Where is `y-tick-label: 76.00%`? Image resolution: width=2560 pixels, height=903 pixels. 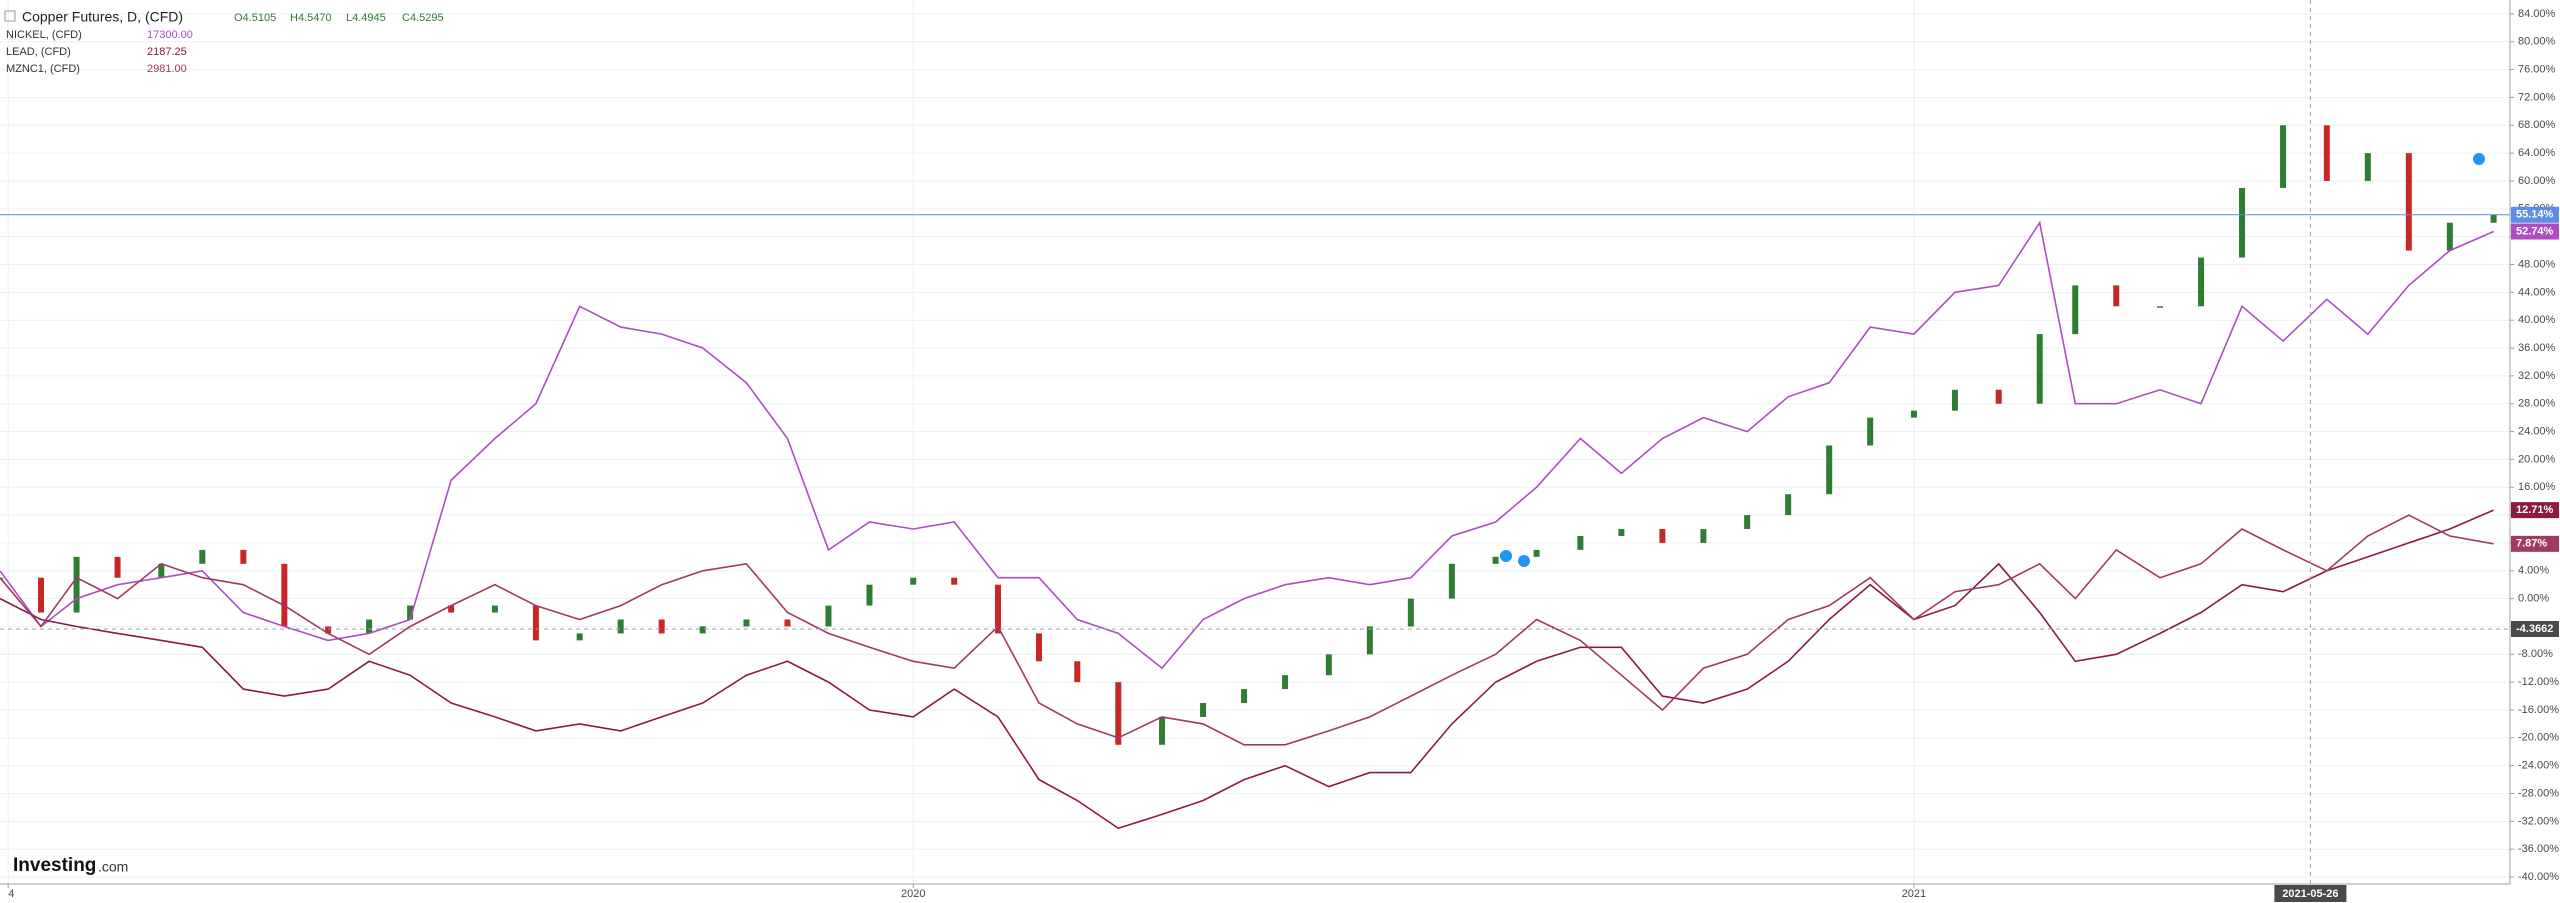
y-tick-label: 76.00% is located at coordinates (2537, 70).